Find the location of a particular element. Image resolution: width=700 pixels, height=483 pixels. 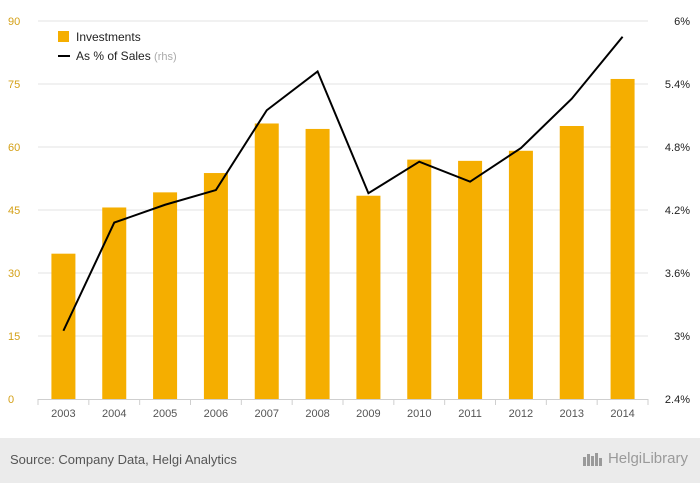

x-tick-2009: 2009 is located at coordinates (368, 414).